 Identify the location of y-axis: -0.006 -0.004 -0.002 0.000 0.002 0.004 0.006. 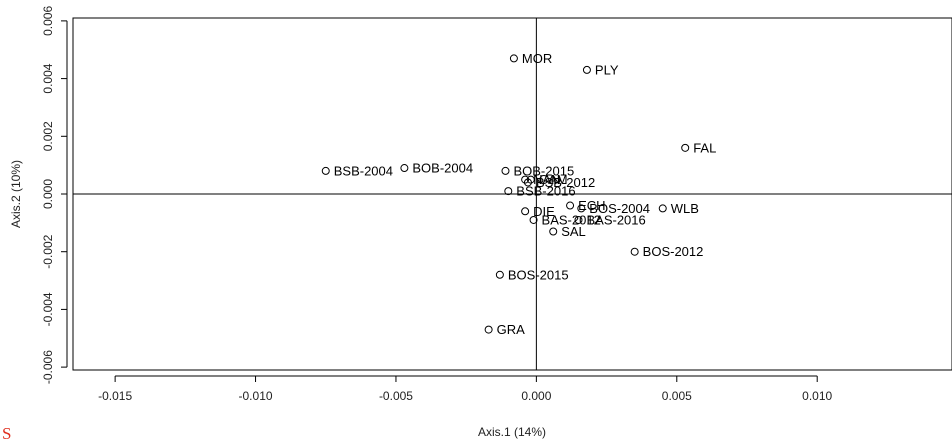
(54, 195).